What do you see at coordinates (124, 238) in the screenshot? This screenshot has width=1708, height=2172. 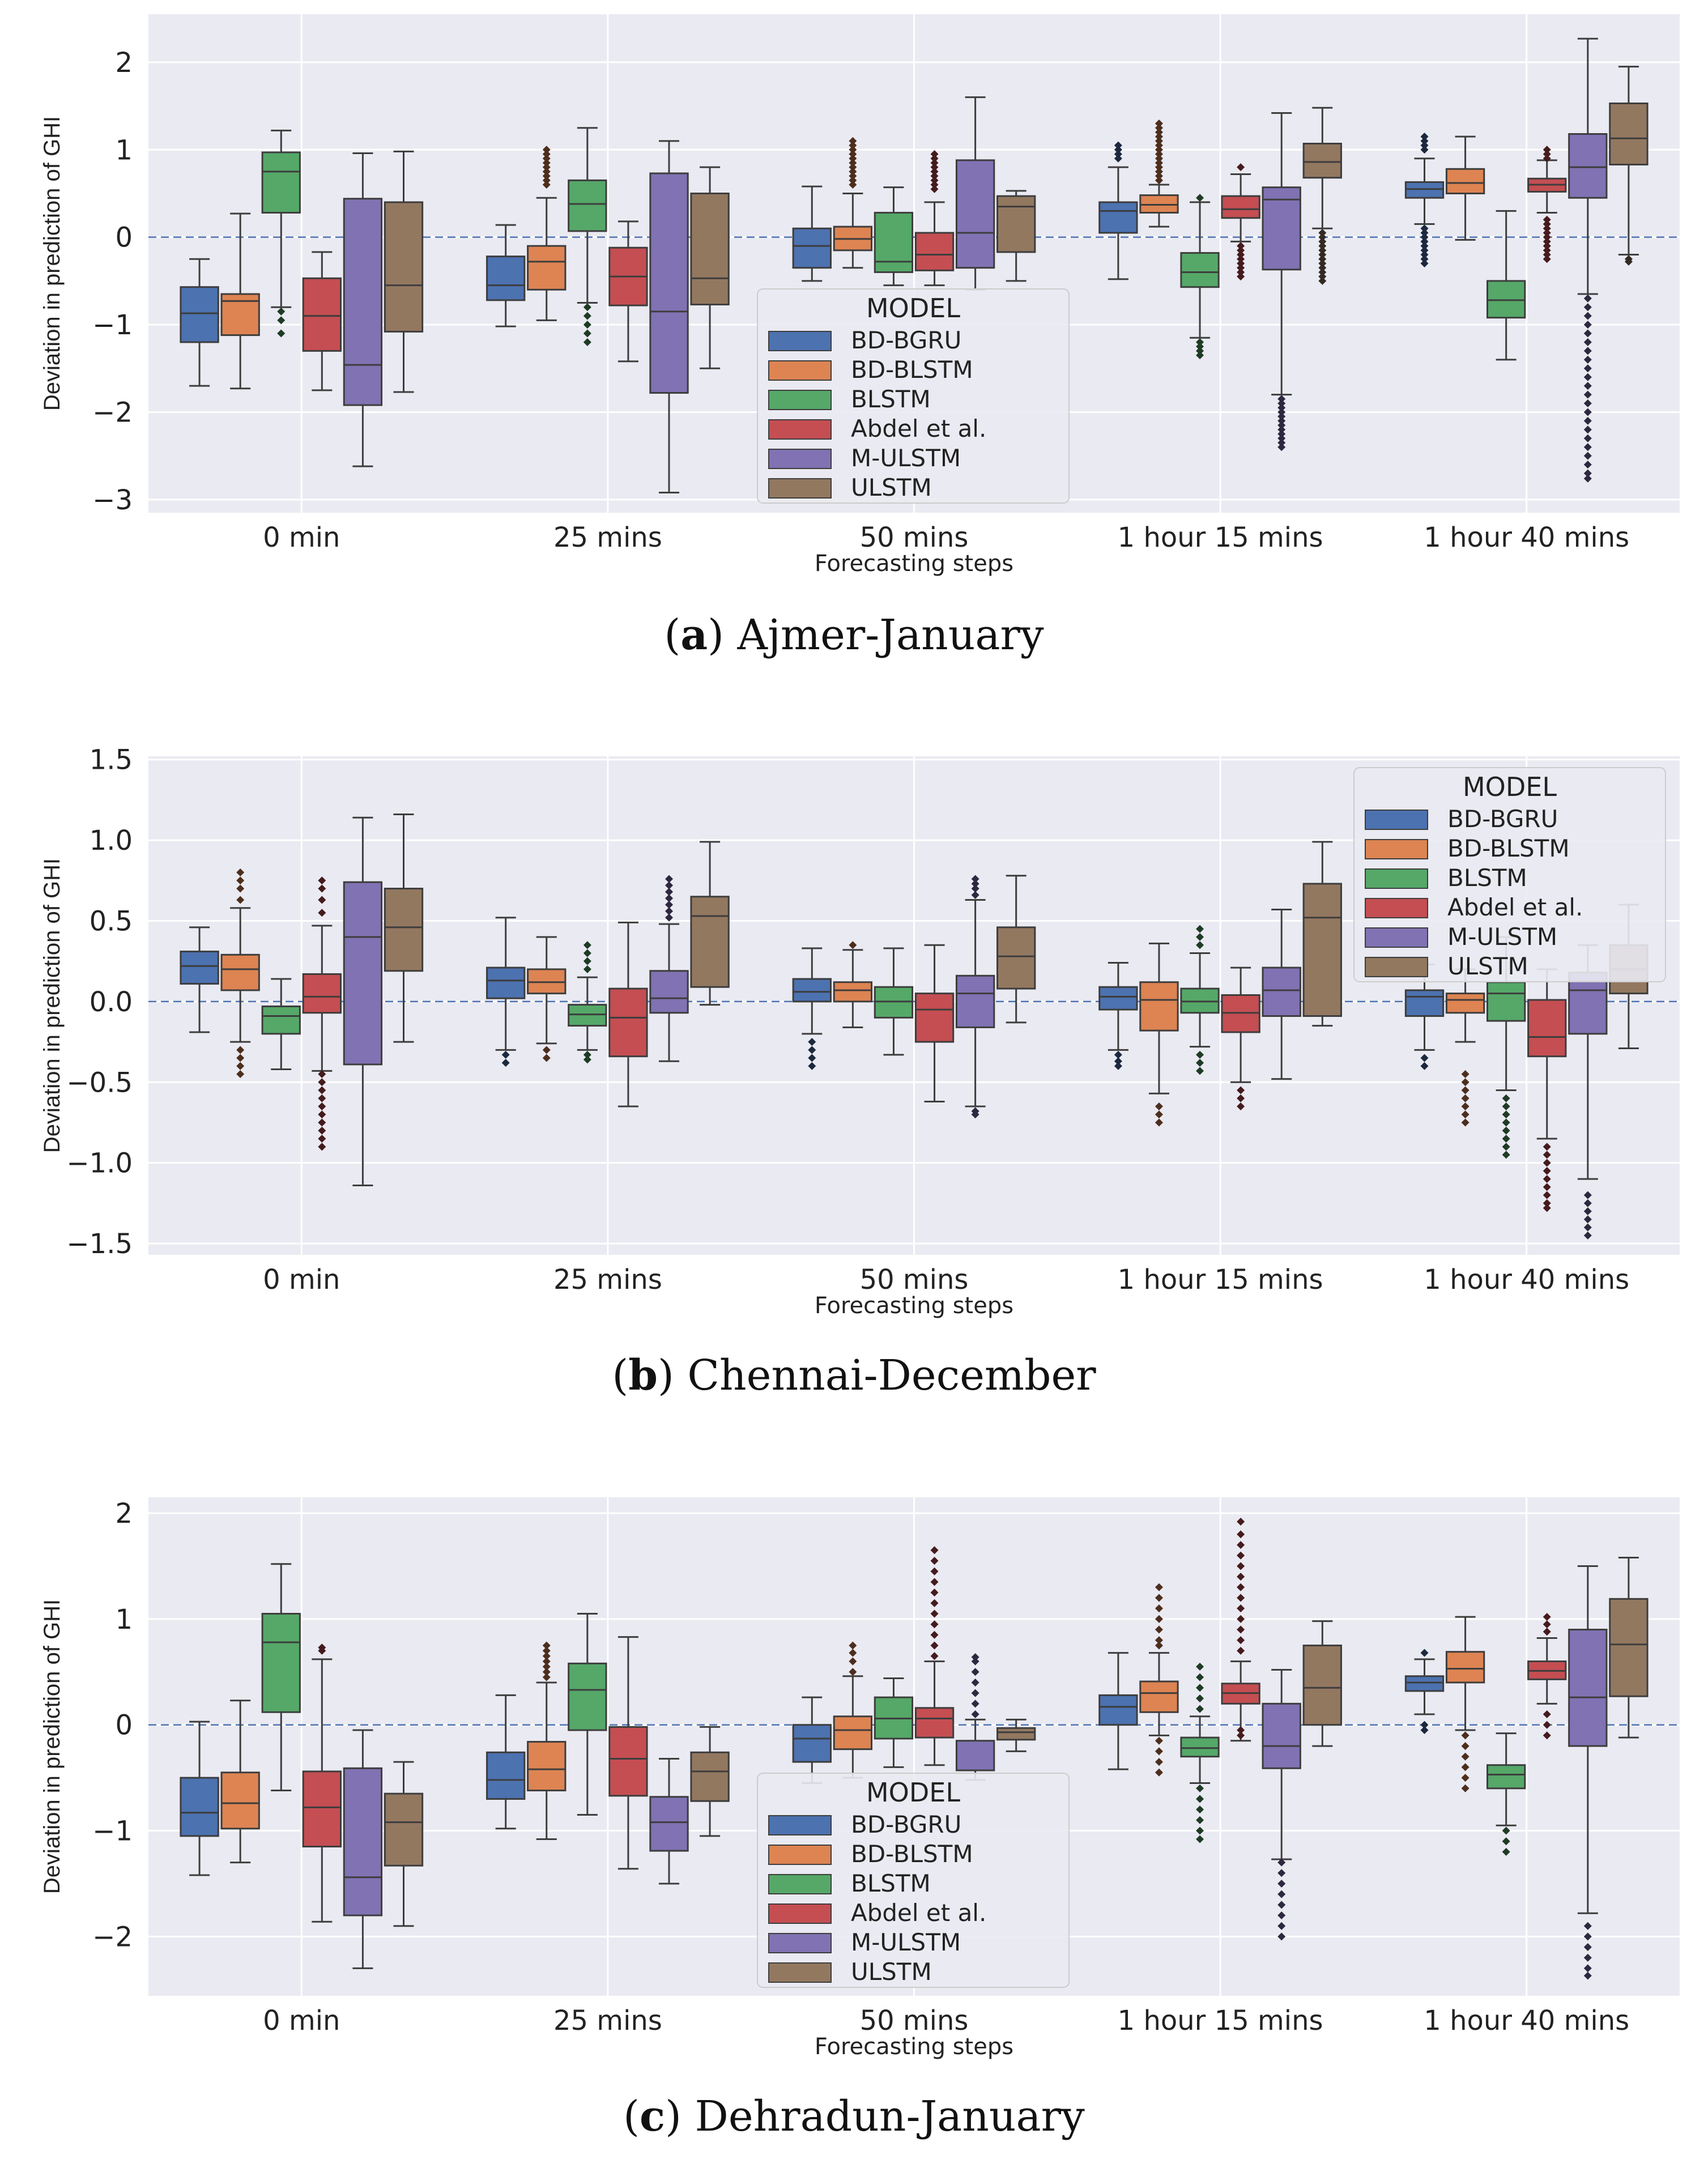 I see `y-tick-label: 0` at bounding box center [124, 238].